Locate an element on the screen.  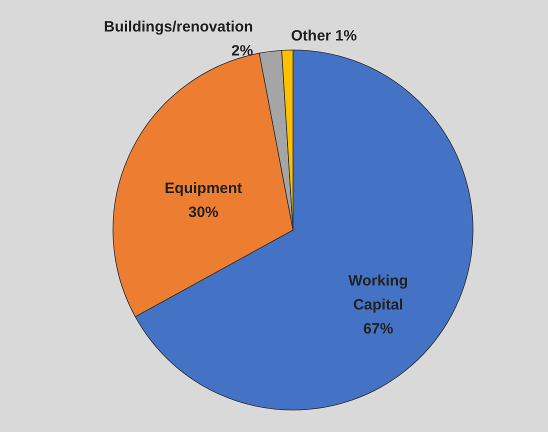
data-label: 67% is located at coordinates (378, 329).